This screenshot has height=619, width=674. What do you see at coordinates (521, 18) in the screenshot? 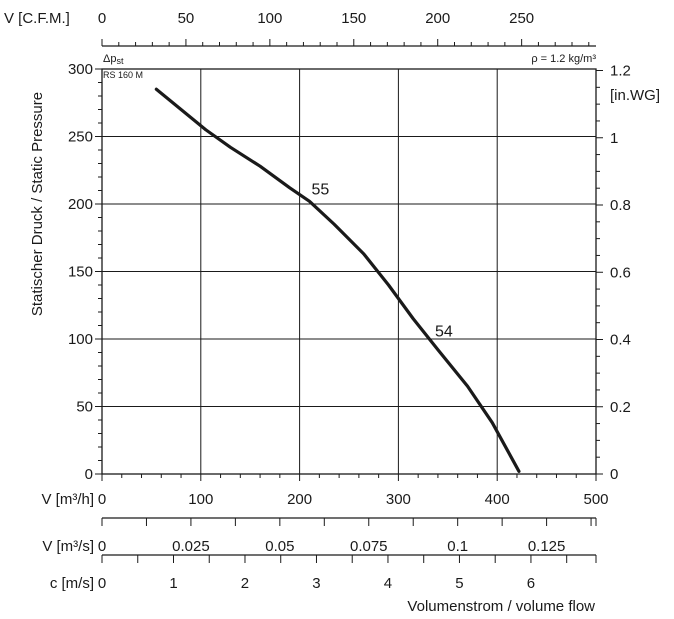
I see `top-tick-label: 250` at bounding box center [521, 18].